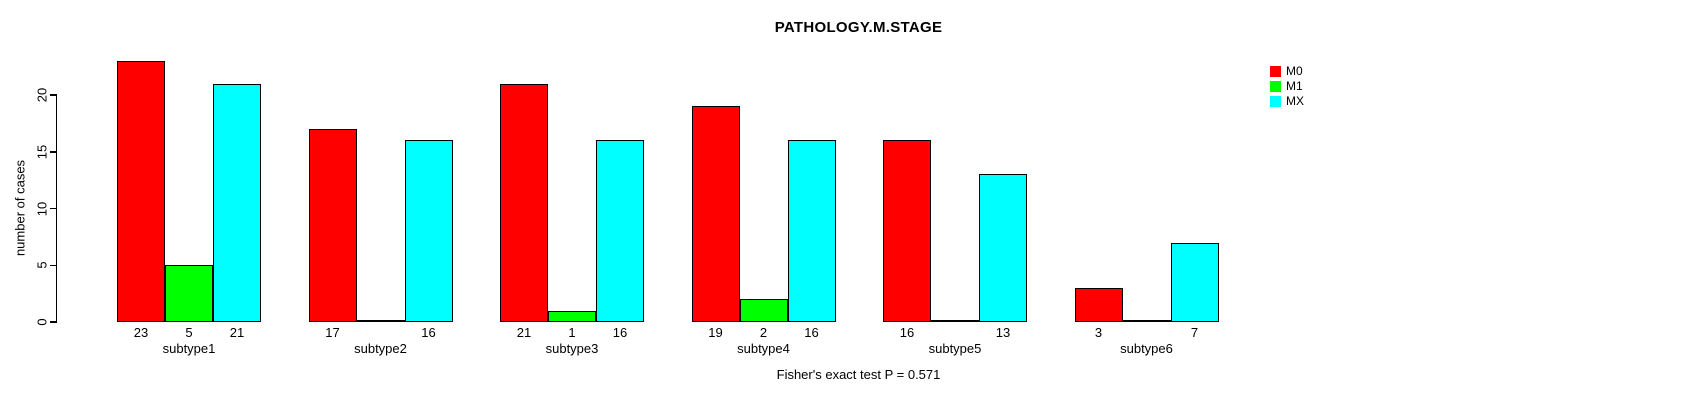 Image resolution: width=1690 pixels, height=400 pixels. I want to click on zero-bar-M1-subtype5, so click(955, 321).